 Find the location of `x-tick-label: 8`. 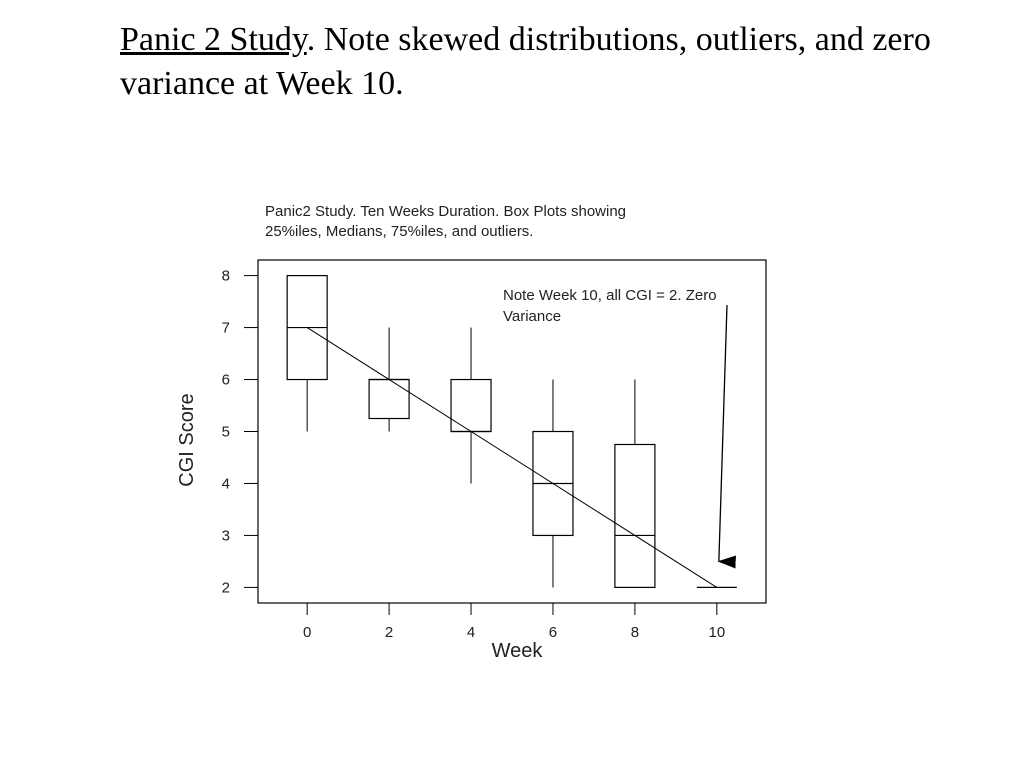

x-tick-label: 8 is located at coordinates (635, 632).